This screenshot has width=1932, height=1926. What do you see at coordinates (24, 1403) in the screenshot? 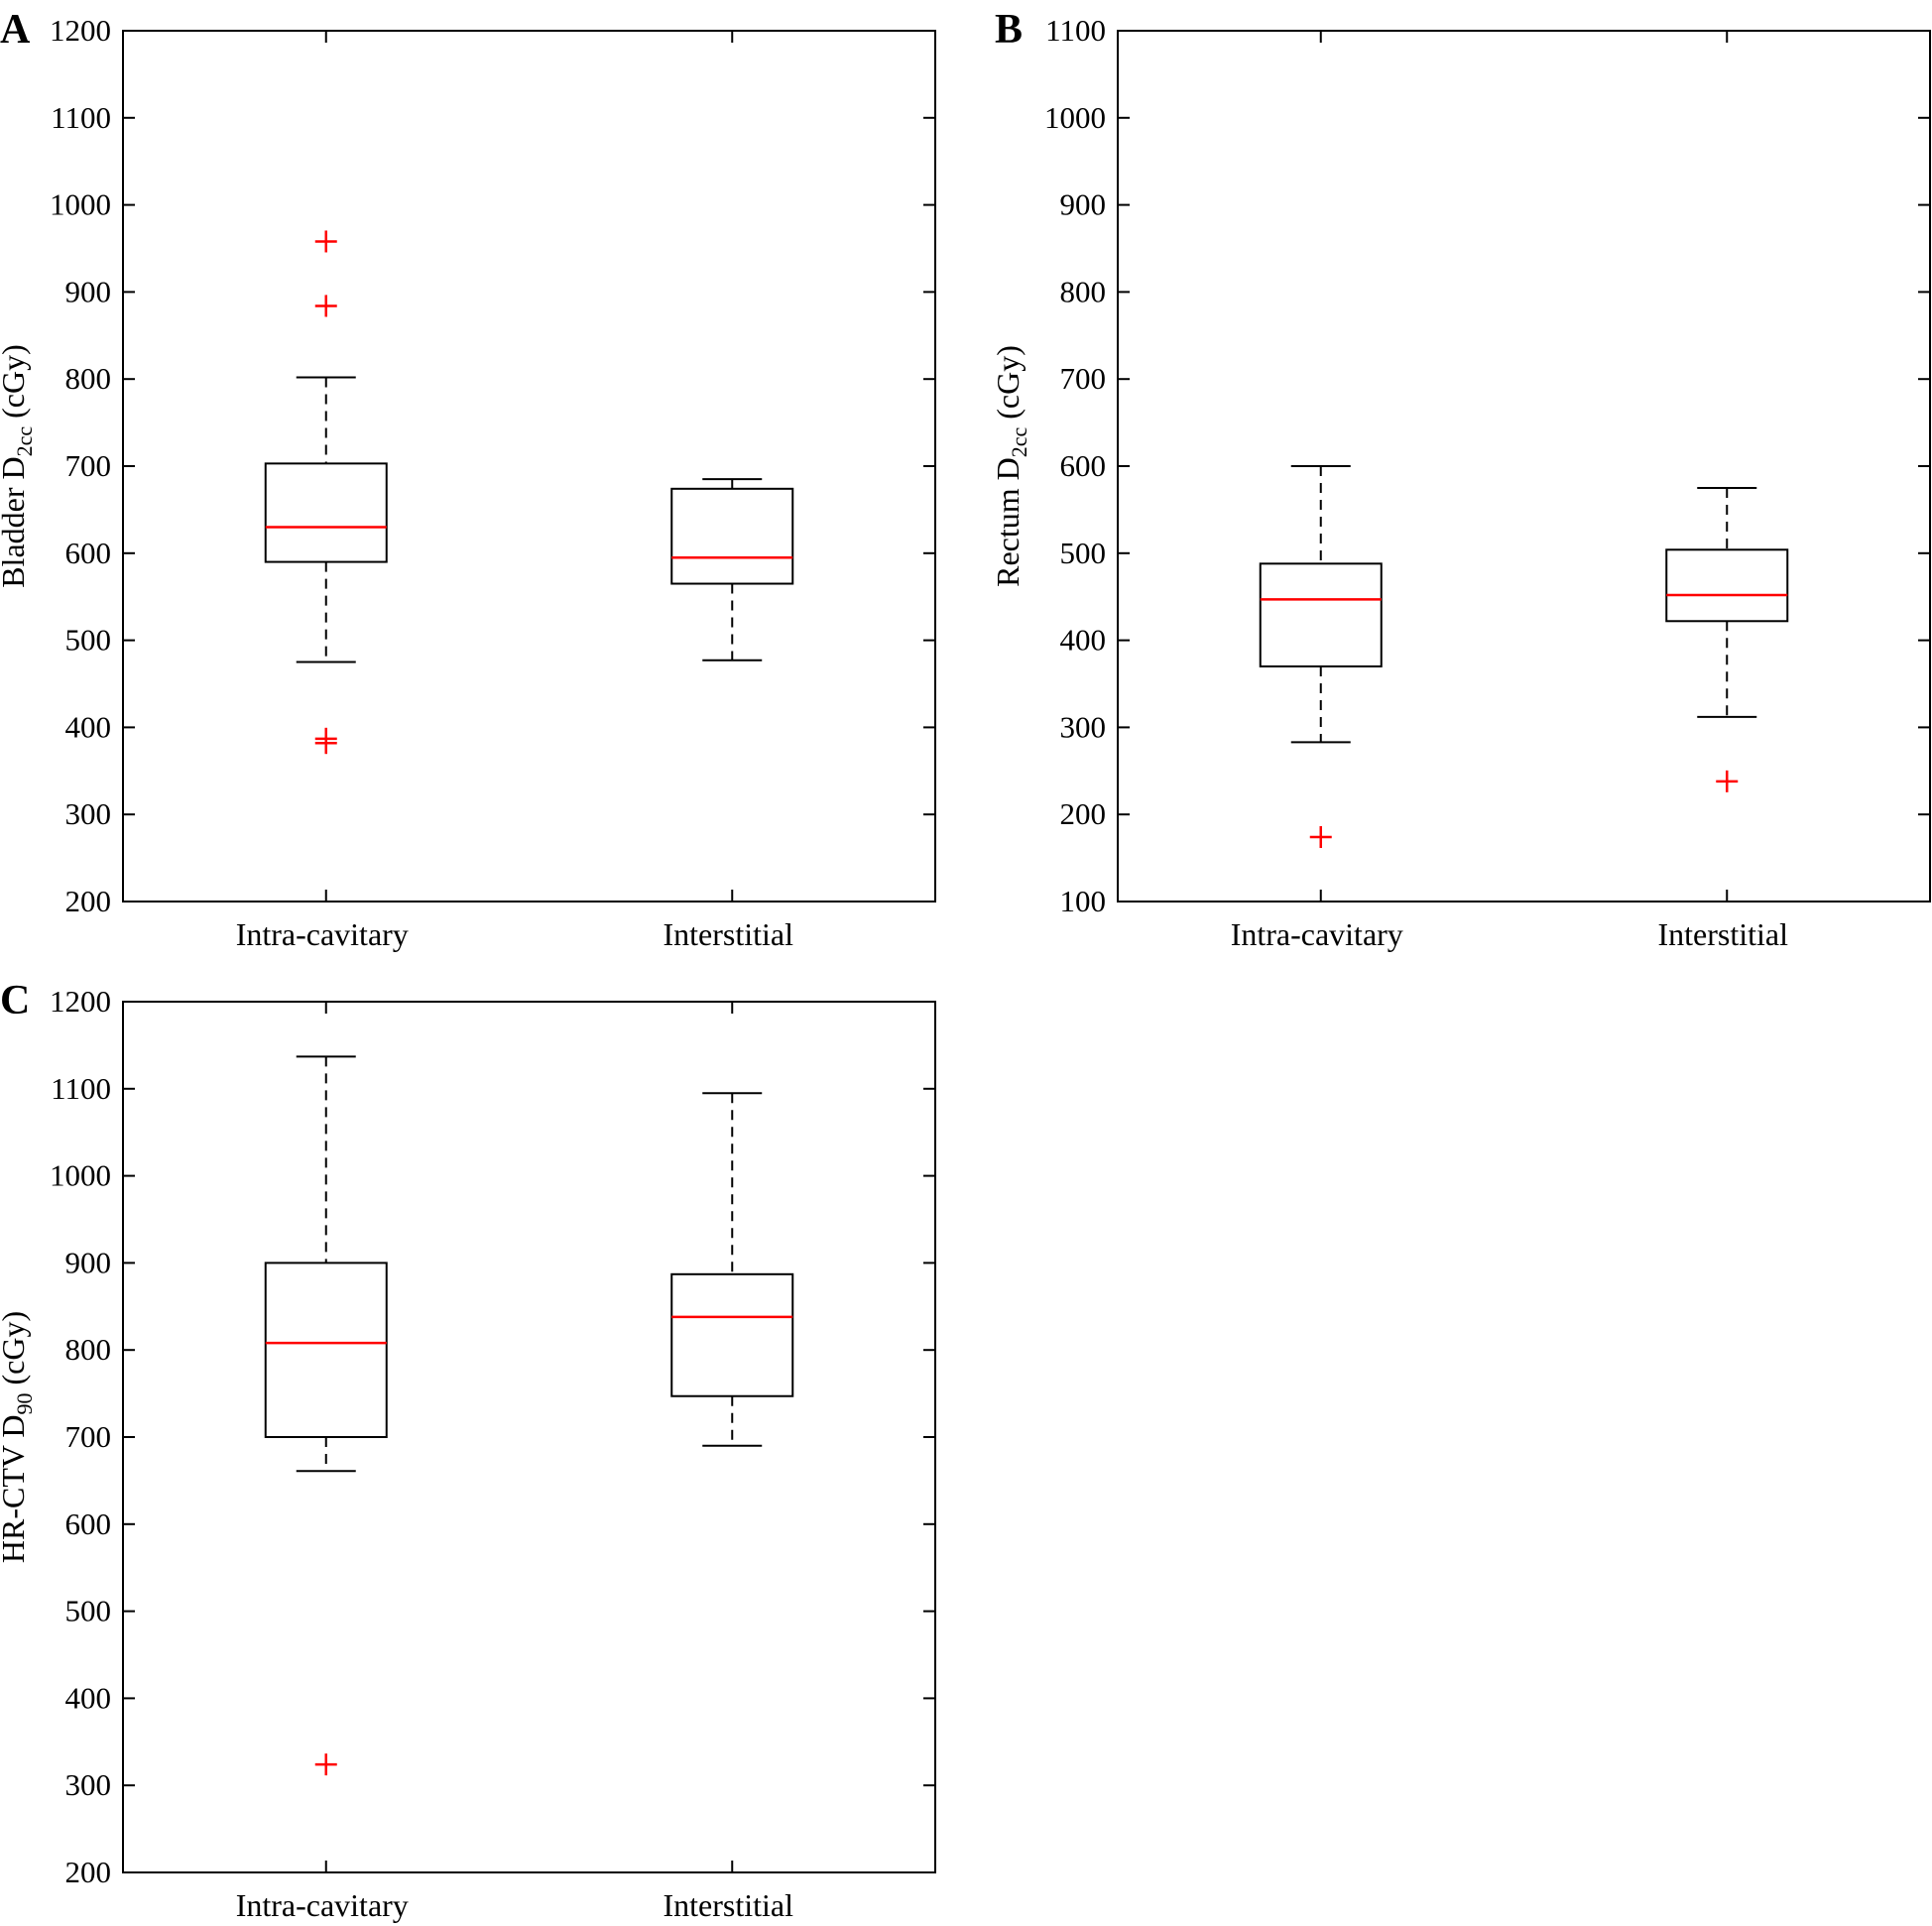
I see `y-axis-label-subscript: 90` at bounding box center [24, 1403].